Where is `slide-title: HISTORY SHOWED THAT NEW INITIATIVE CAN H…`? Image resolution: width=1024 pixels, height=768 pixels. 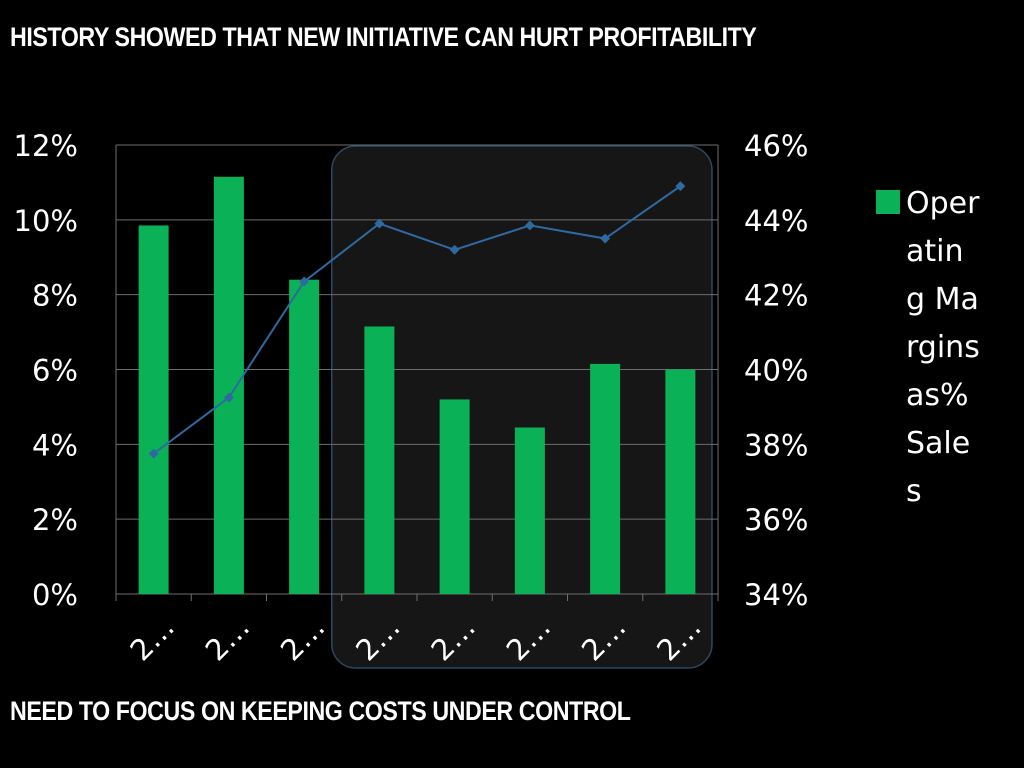 slide-title: HISTORY SHOWED THAT NEW INITIATIVE CAN H… is located at coordinates (383, 37).